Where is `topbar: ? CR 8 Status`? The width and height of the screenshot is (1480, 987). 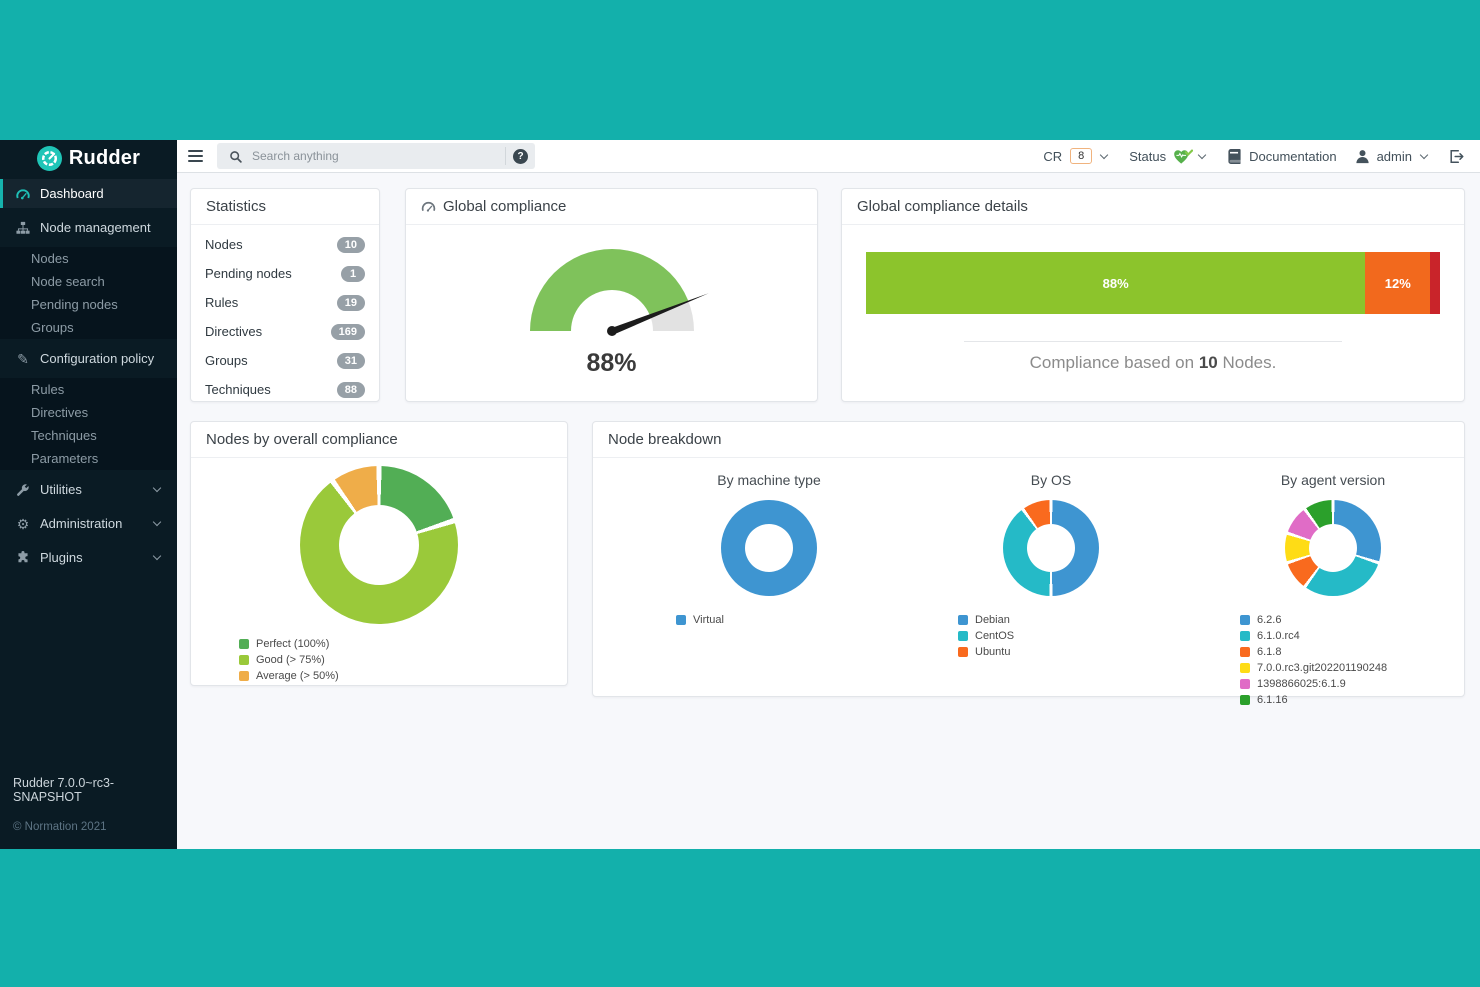 topbar: ? CR 8 Status is located at coordinates (828, 156).